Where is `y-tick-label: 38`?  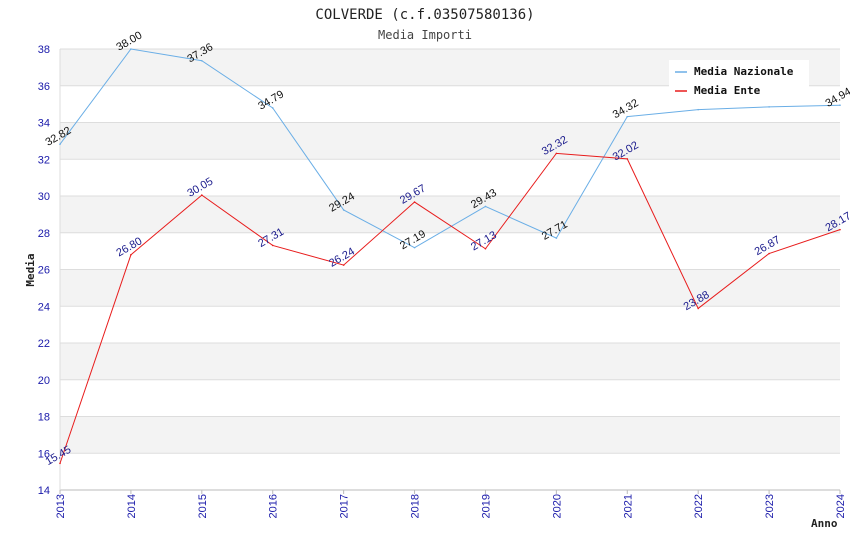
y-tick-label: 38 is located at coordinates (44, 50).